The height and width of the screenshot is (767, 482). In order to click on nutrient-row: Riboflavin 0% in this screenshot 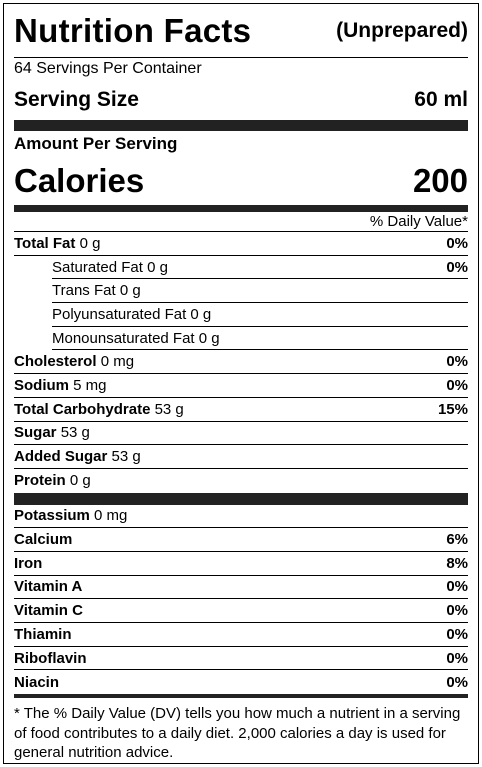, I will do `click(241, 659)`.